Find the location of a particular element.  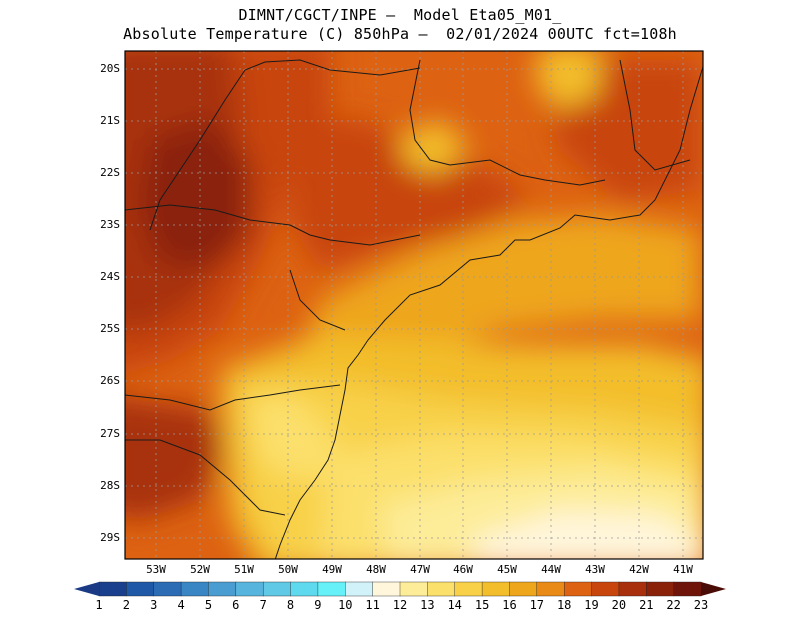

lat-label-25s: 25S is located at coordinates (110, 328).